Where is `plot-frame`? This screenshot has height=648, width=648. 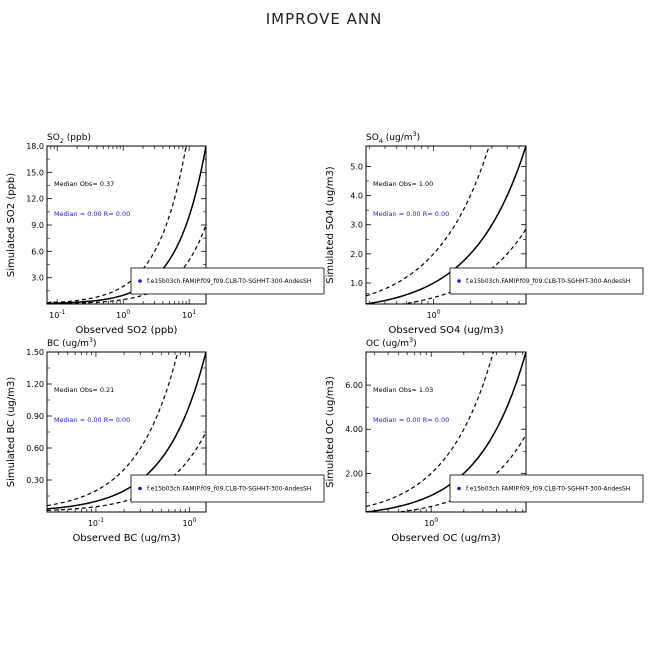 plot-frame is located at coordinates (446, 432).